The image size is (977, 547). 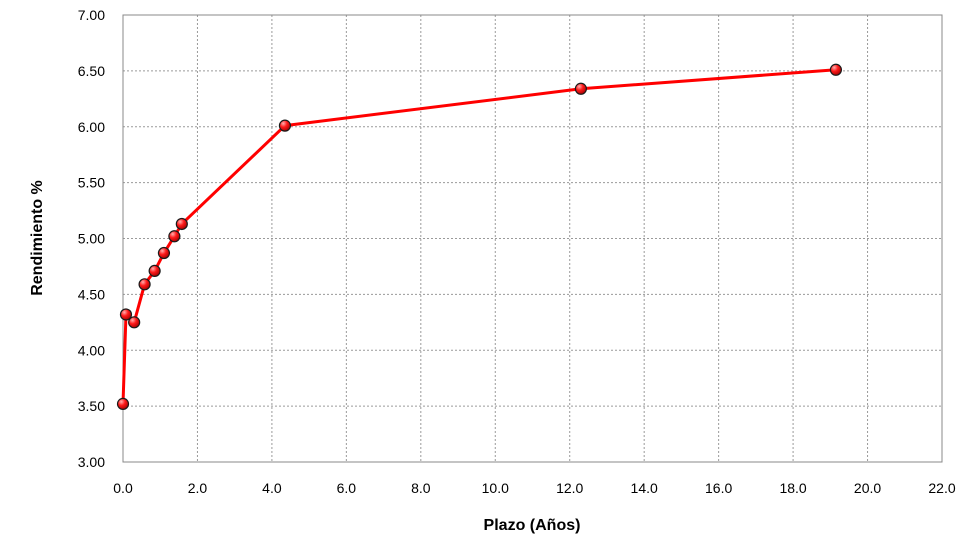 What do you see at coordinates (91, 127) in the screenshot?
I see `y-tick-label: 6.00` at bounding box center [91, 127].